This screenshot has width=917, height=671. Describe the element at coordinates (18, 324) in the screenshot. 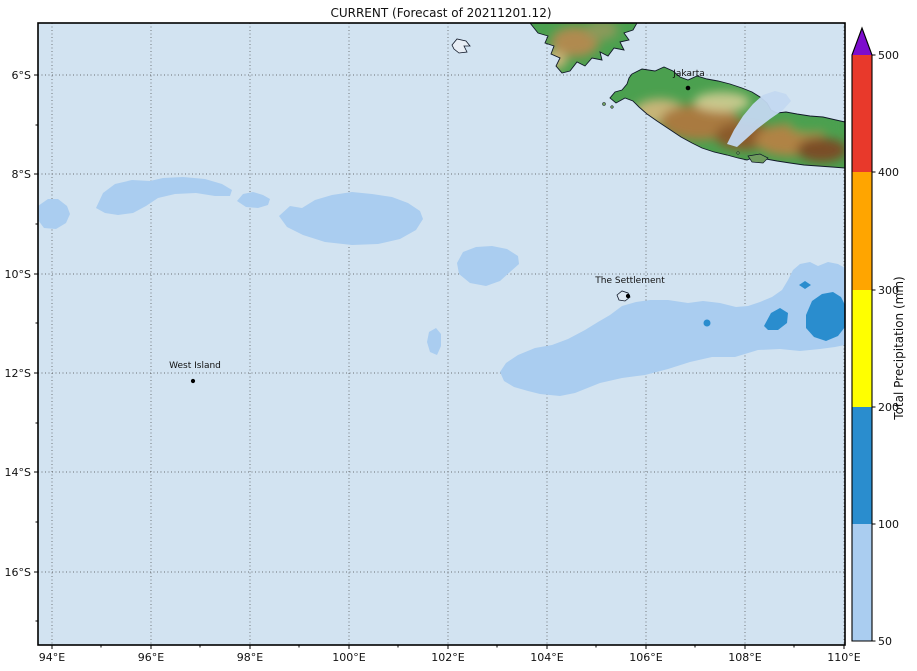

I see `y-axis-labels: 6°S 8°S 10°S 12°S 14°S 16°S` at that location.